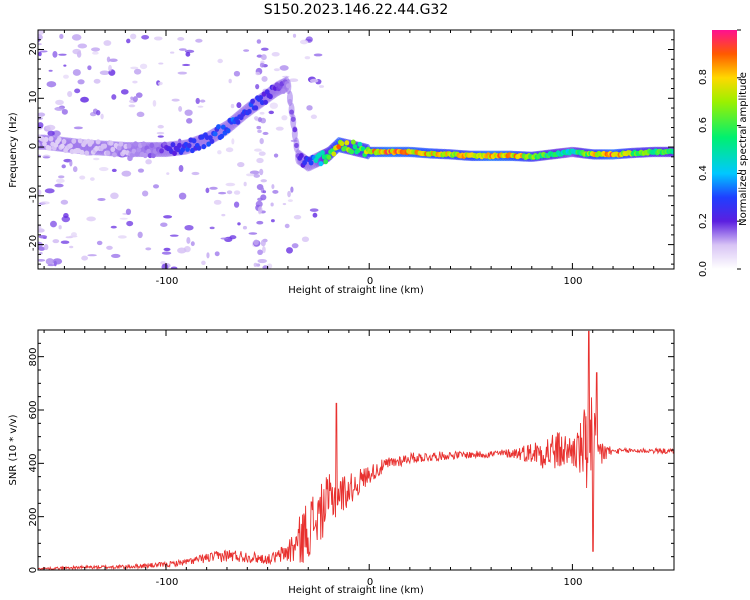 This screenshot has height=600, width=750. I want to click on colorbar-gradient, so click(724, 149).